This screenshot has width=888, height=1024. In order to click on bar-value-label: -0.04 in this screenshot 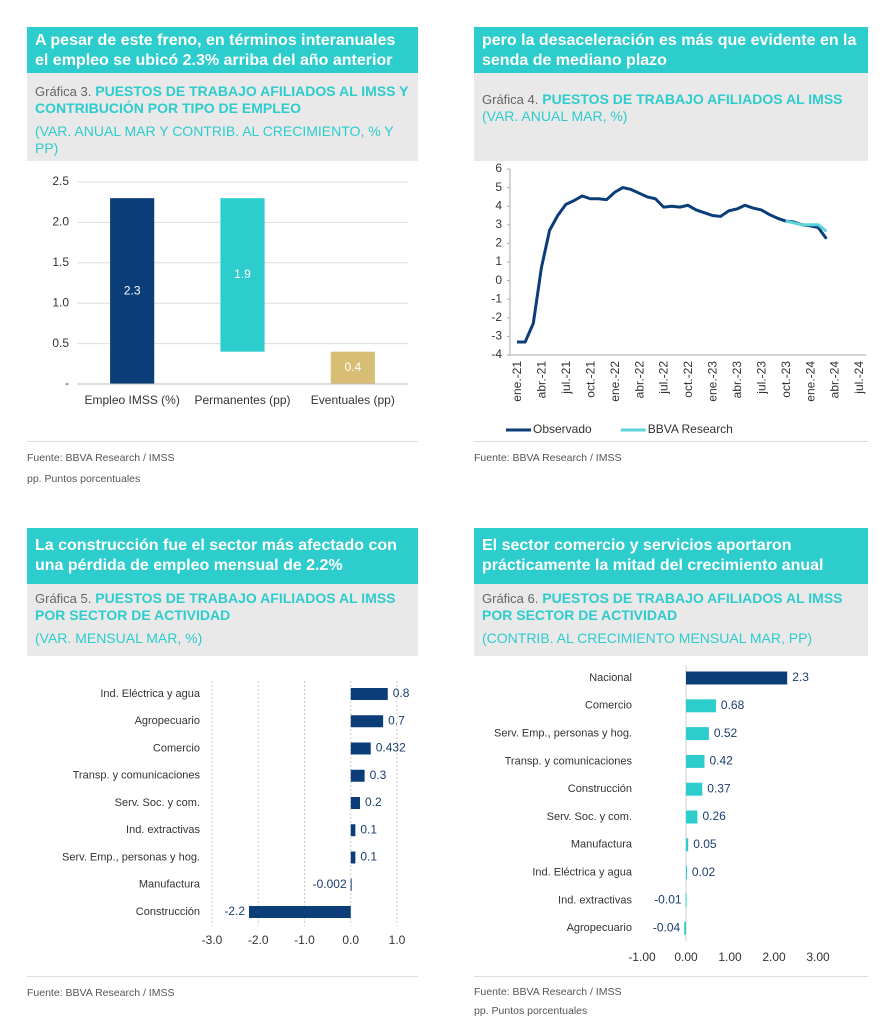, I will do `click(667, 927)`.